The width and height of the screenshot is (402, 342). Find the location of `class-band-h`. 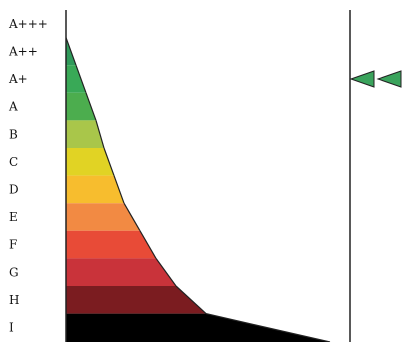

class-band-h is located at coordinates (136, 300).